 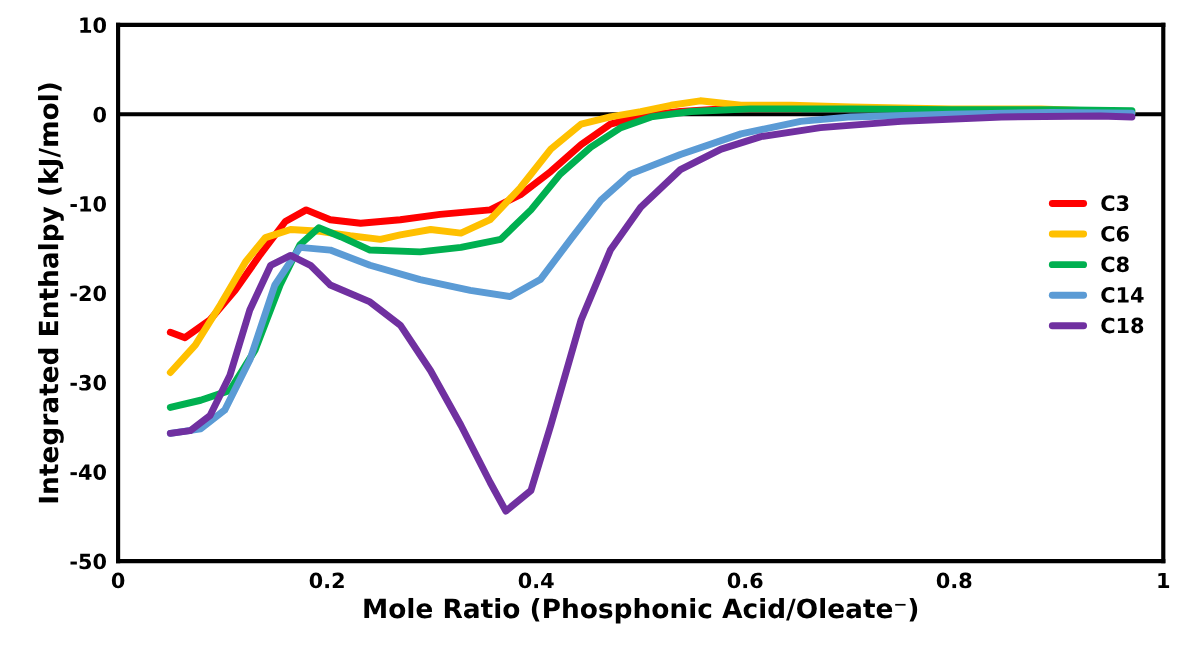 I want to click on y-tick-label: -30, so click(x=88, y=382).